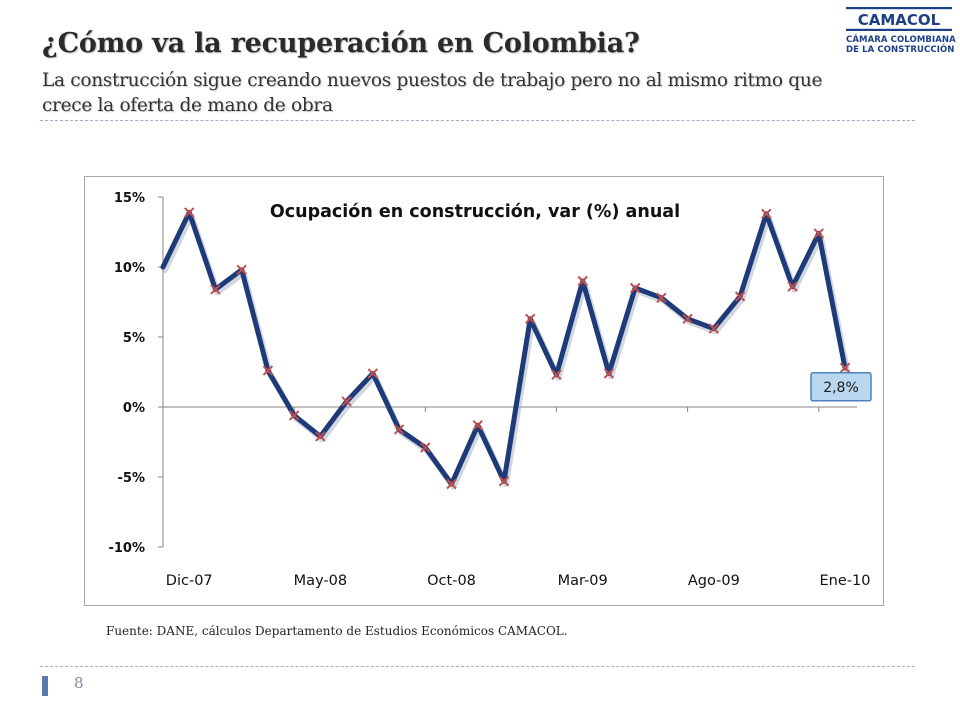 The width and height of the screenshot is (960, 720). Describe the element at coordinates (900, 50) in the screenshot. I see `logo-line-2: DE LA CONSTRUCCIÓN` at that location.